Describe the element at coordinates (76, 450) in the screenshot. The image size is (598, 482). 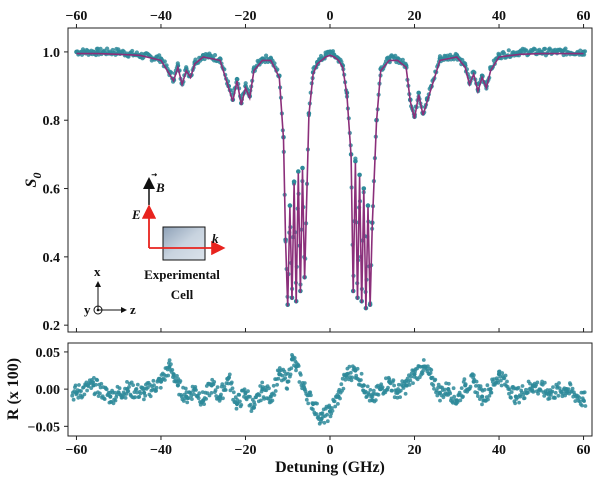
I see `bottom-xtick-label: −60` at that location.